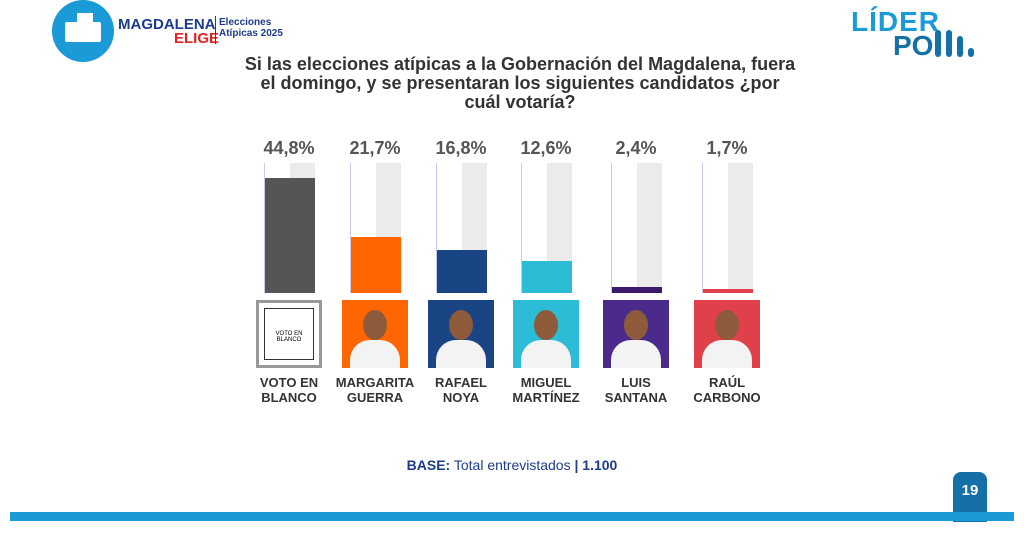 This screenshot has height=534, width=1024. I want to click on base-text: Total entrevistados, so click(512, 465).